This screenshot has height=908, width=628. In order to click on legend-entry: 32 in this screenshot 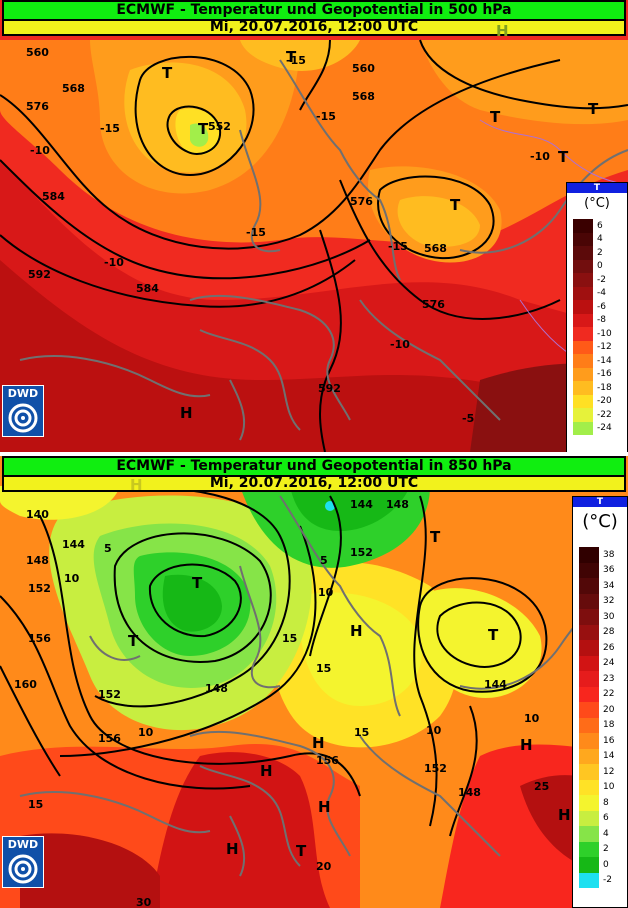, I will do `click(597, 601)`.